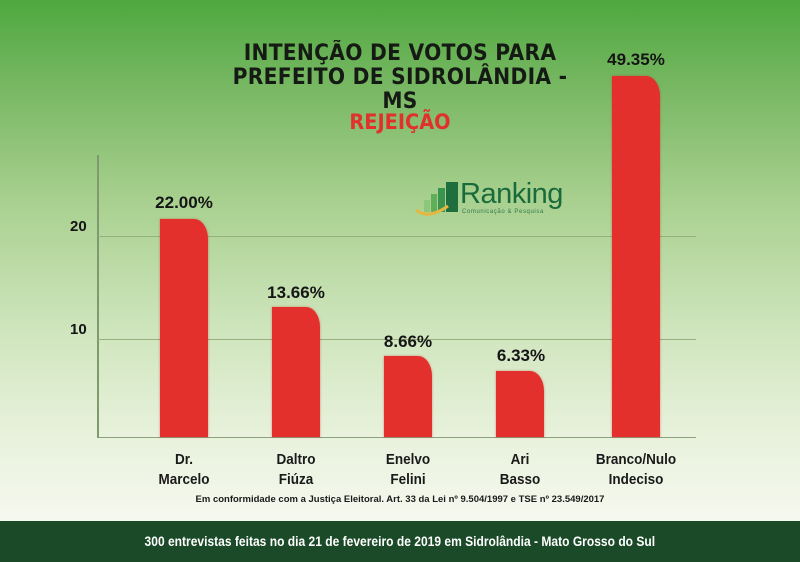  What do you see at coordinates (400, 122) in the screenshot?
I see `chart-subtitle: REJEIÇÃO` at bounding box center [400, 122].